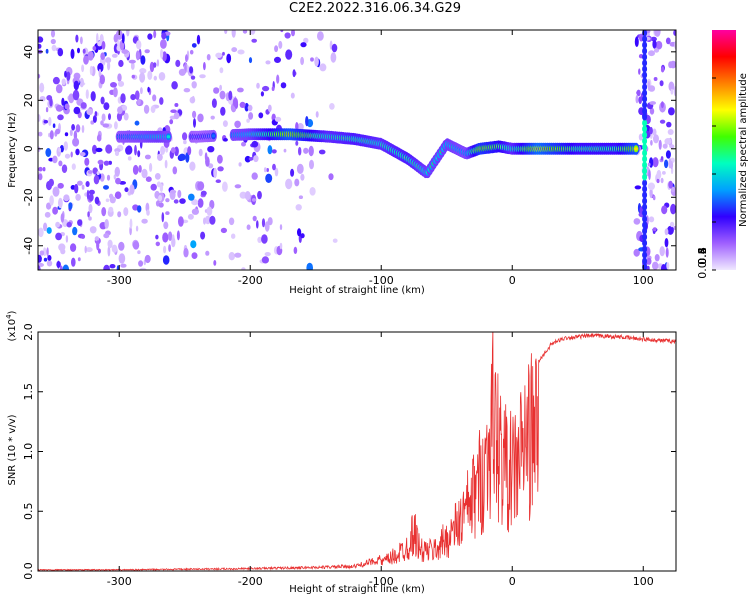 Image resolution: width=750 pixels, height=600 pixels. I want to click on x-tick-label: 100, so click(643, 581).